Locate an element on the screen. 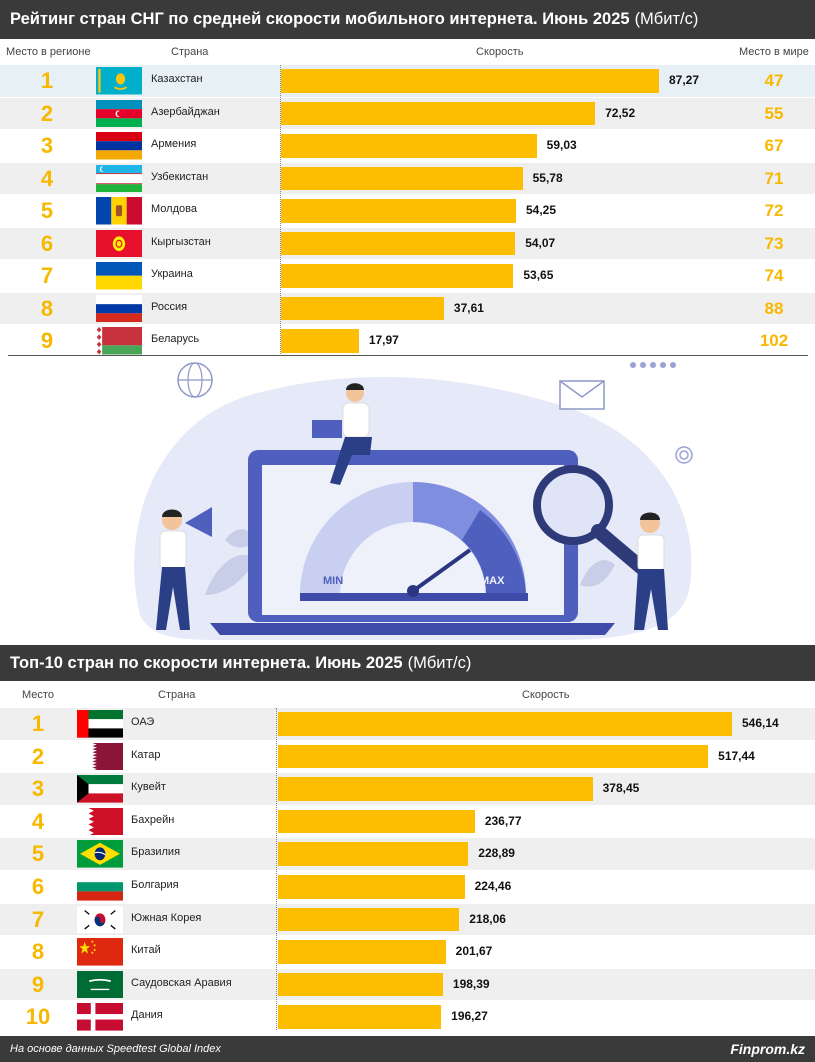 This screenshot has height=1062, width=815. kg-flag-icon is located at coordinates (119, 243).